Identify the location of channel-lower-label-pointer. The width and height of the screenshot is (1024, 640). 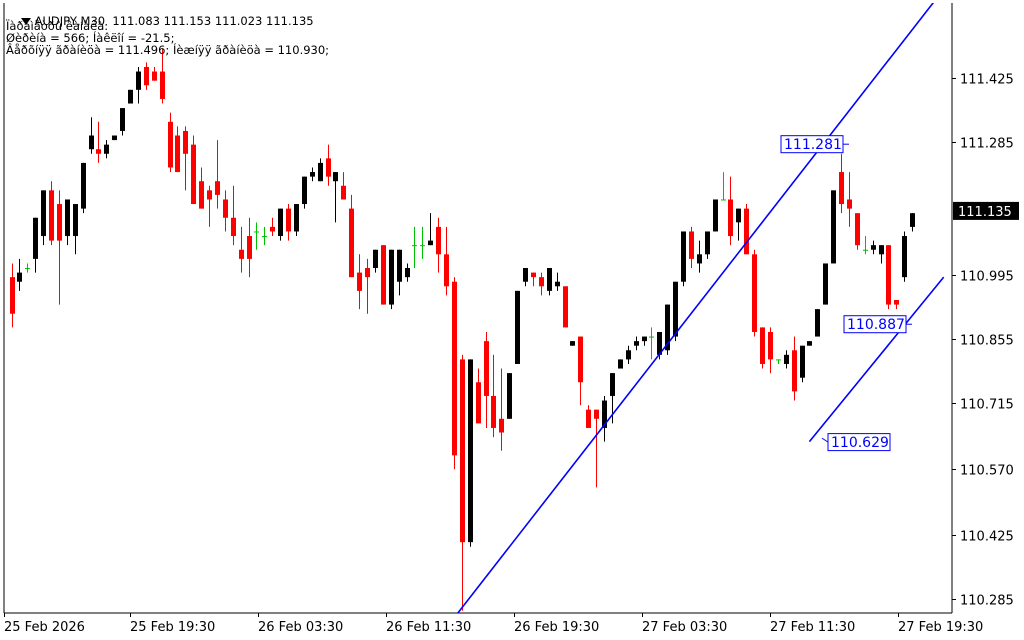
(825, 440).